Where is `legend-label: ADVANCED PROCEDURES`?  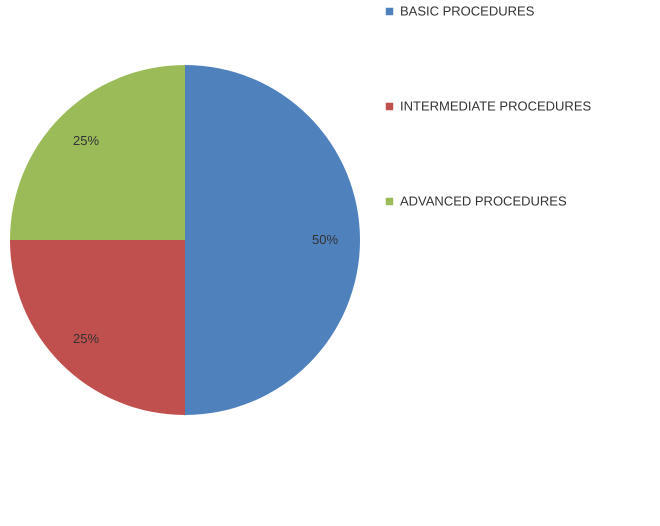
legend-label: ADVANCED PROCEDURES is located at coordinates (483, 201).